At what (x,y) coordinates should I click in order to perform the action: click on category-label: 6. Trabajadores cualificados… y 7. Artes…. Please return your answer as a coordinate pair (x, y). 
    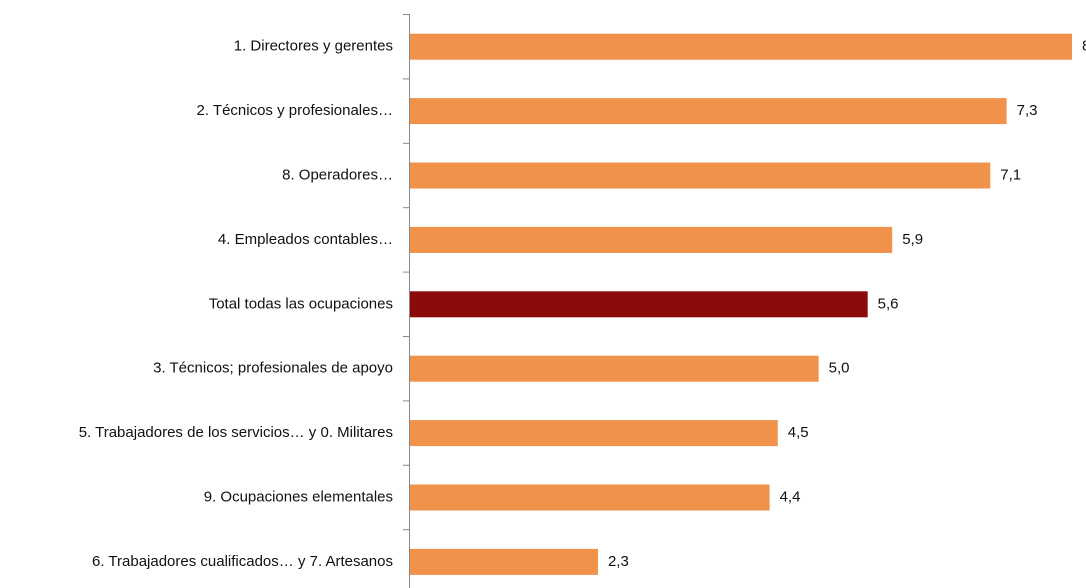
    Looking at the image, I should click on (242, 561).